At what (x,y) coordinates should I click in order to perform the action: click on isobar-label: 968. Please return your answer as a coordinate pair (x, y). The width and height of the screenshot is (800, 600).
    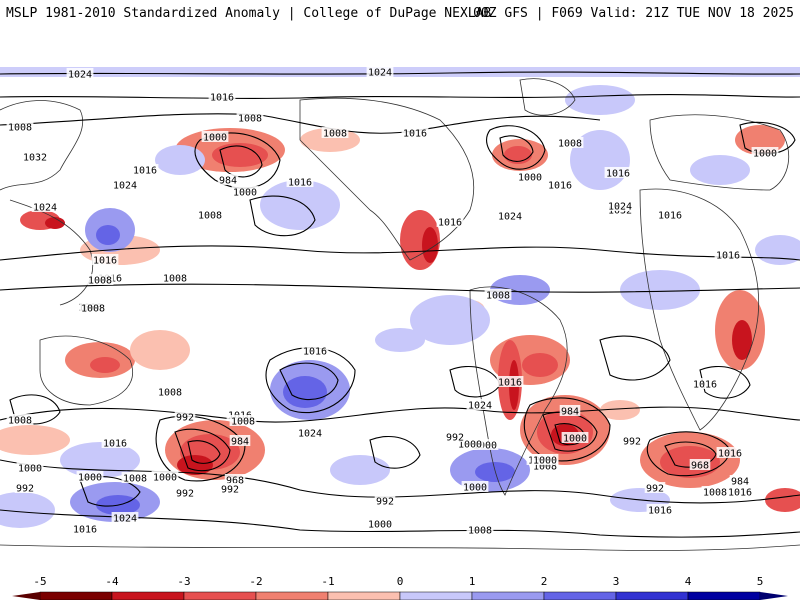
    Looking at the image, I should click on (700, 466).